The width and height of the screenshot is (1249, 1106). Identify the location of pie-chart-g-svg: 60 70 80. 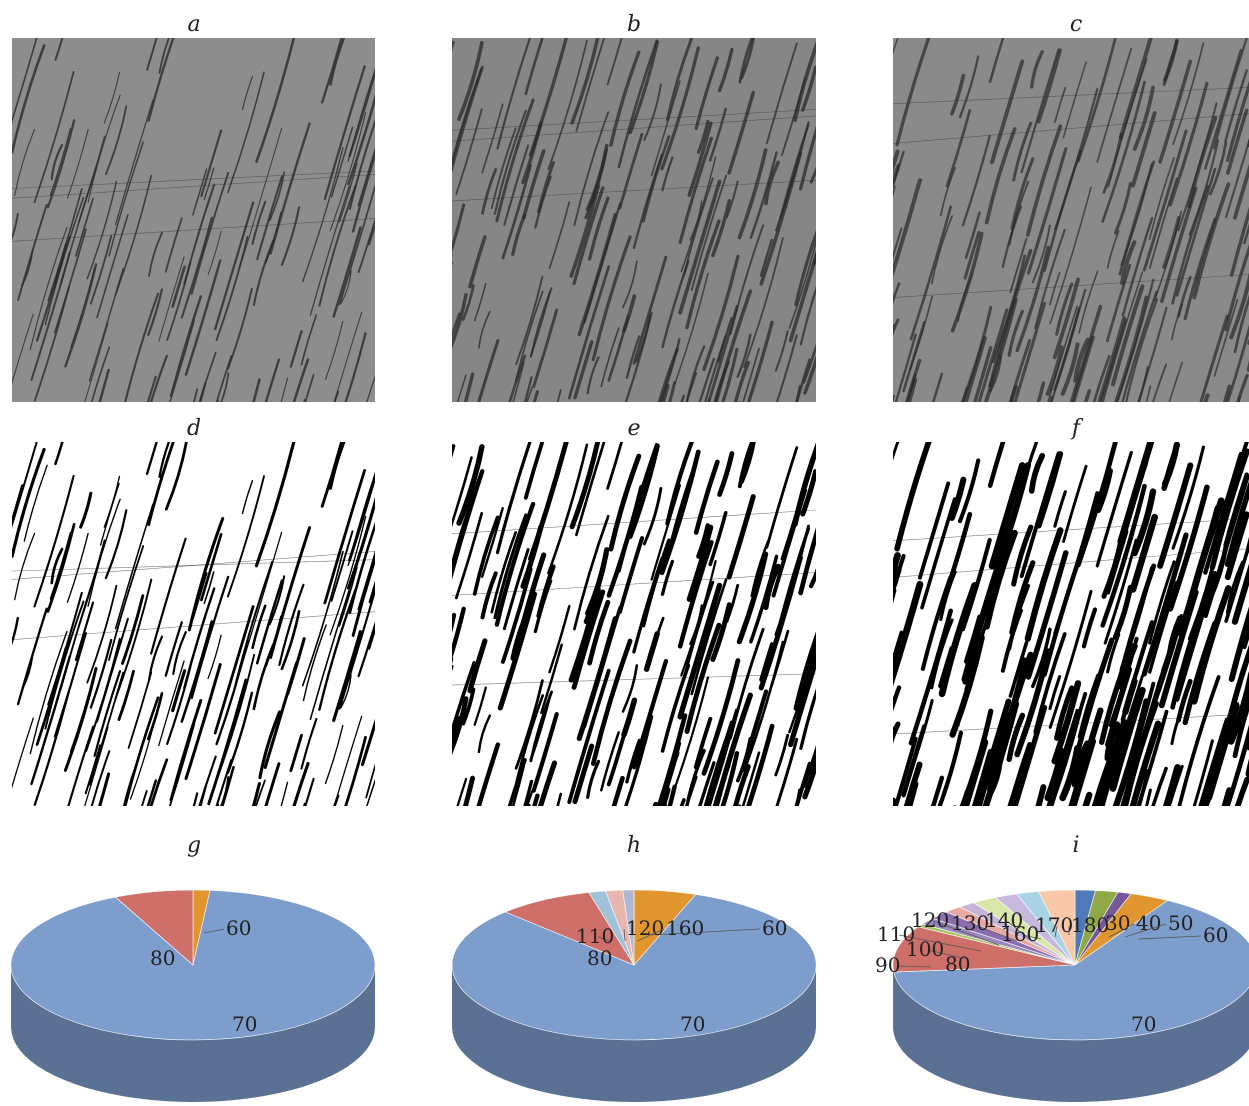
(220, 978).